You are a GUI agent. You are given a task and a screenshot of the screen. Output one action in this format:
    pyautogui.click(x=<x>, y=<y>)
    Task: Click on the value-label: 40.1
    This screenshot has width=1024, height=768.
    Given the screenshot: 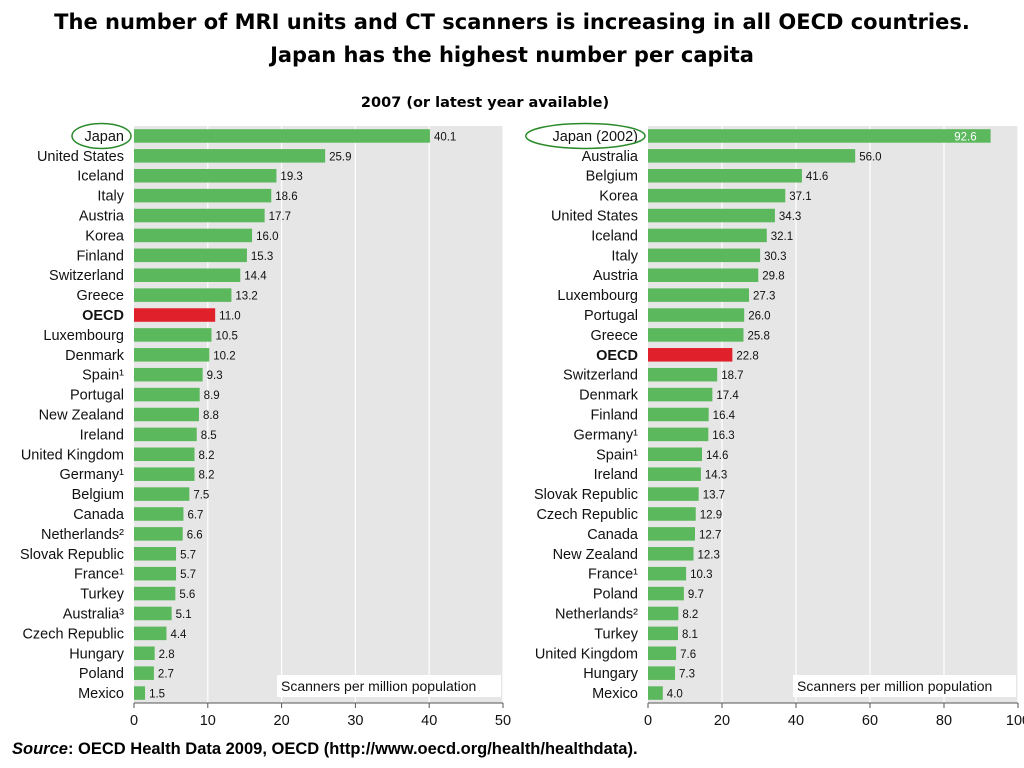 What is the action you would take?
    pyautogui.click(x=445, y=137)
    